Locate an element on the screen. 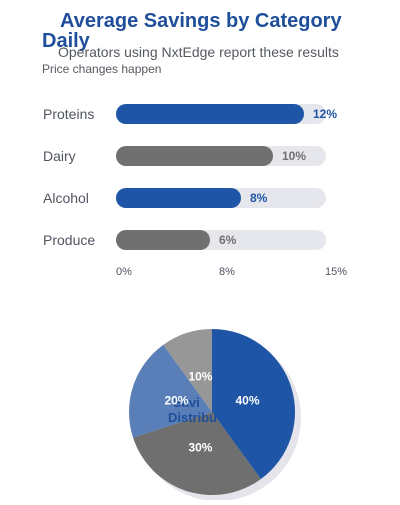  pie-slice-label: 20% is located at coordinates (176, 400).